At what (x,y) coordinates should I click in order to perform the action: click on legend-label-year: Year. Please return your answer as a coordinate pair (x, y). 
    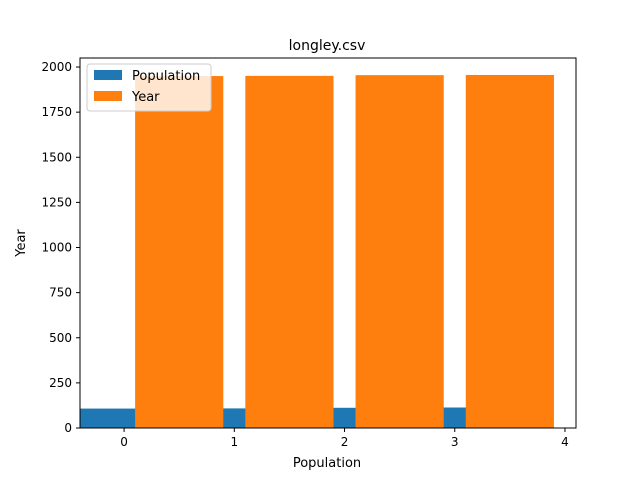
    Looking at the image, I should click on (145, 97).